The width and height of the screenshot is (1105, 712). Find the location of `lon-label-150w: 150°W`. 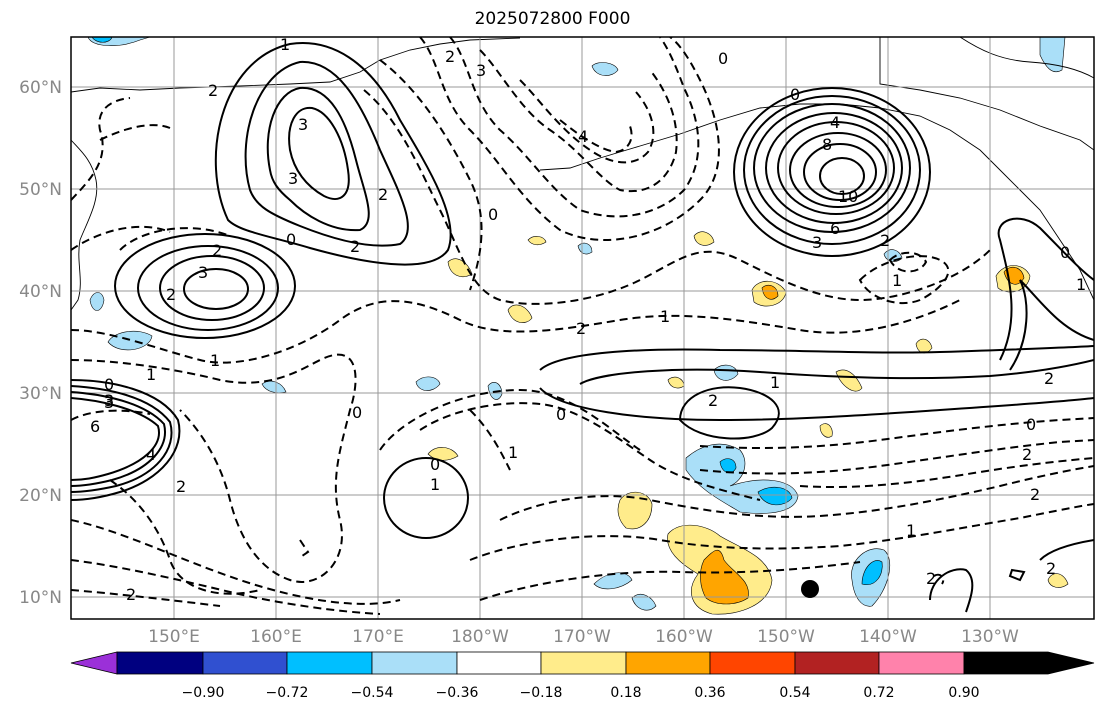

lon-label-150w: 150°W is located at coordinates (786, 637).